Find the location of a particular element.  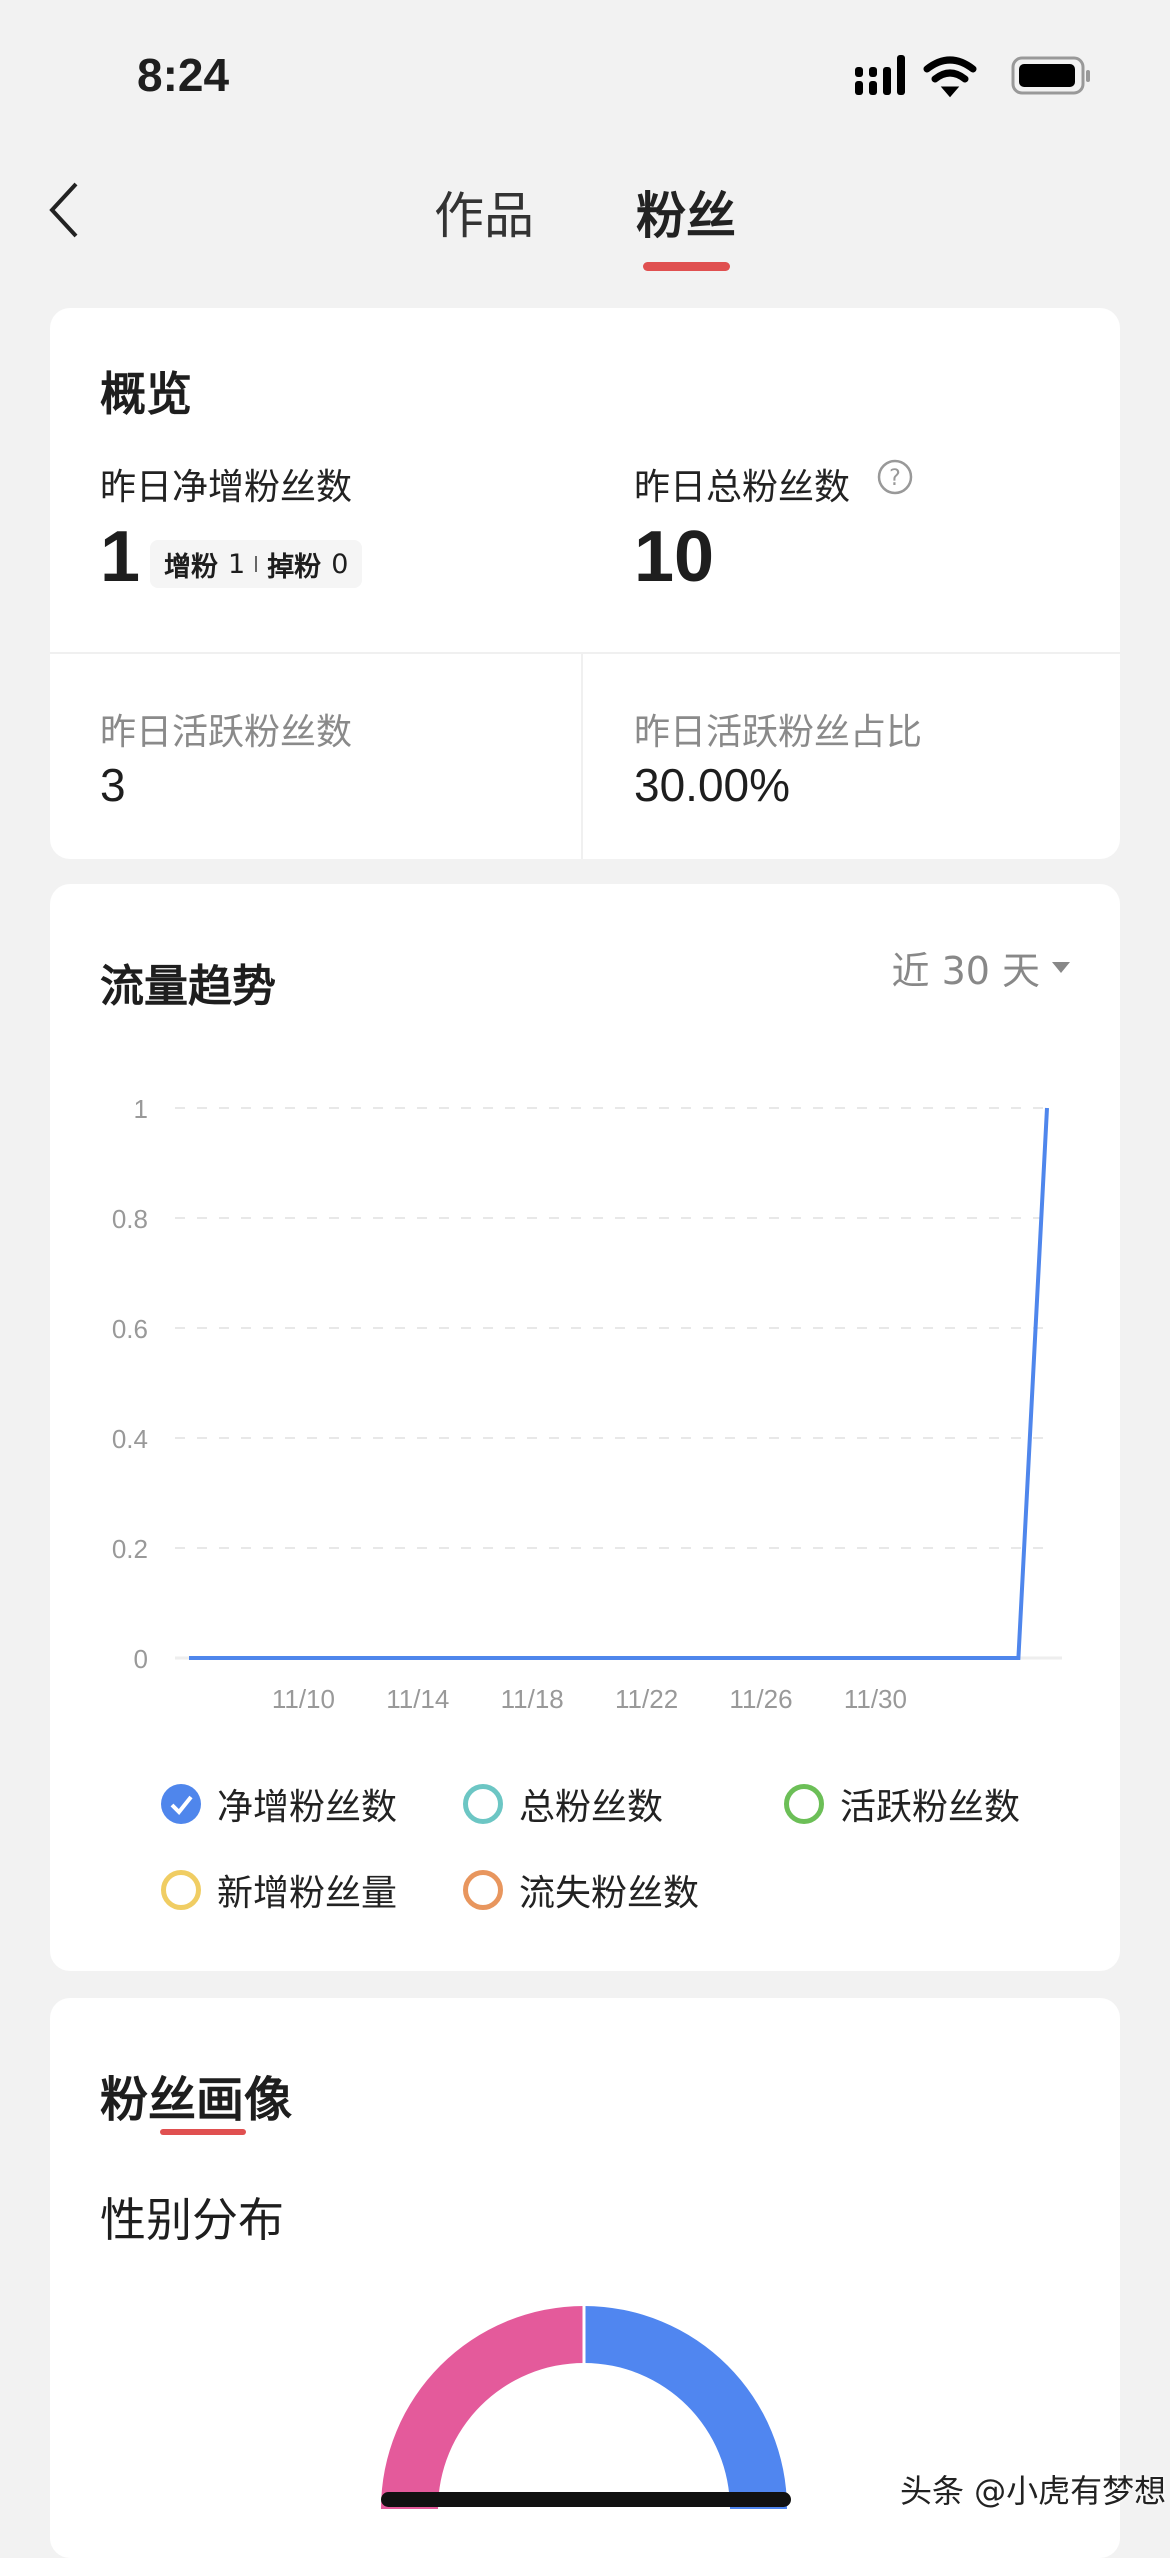

question-circle-icon: ? is located at coordinates (895, 477).